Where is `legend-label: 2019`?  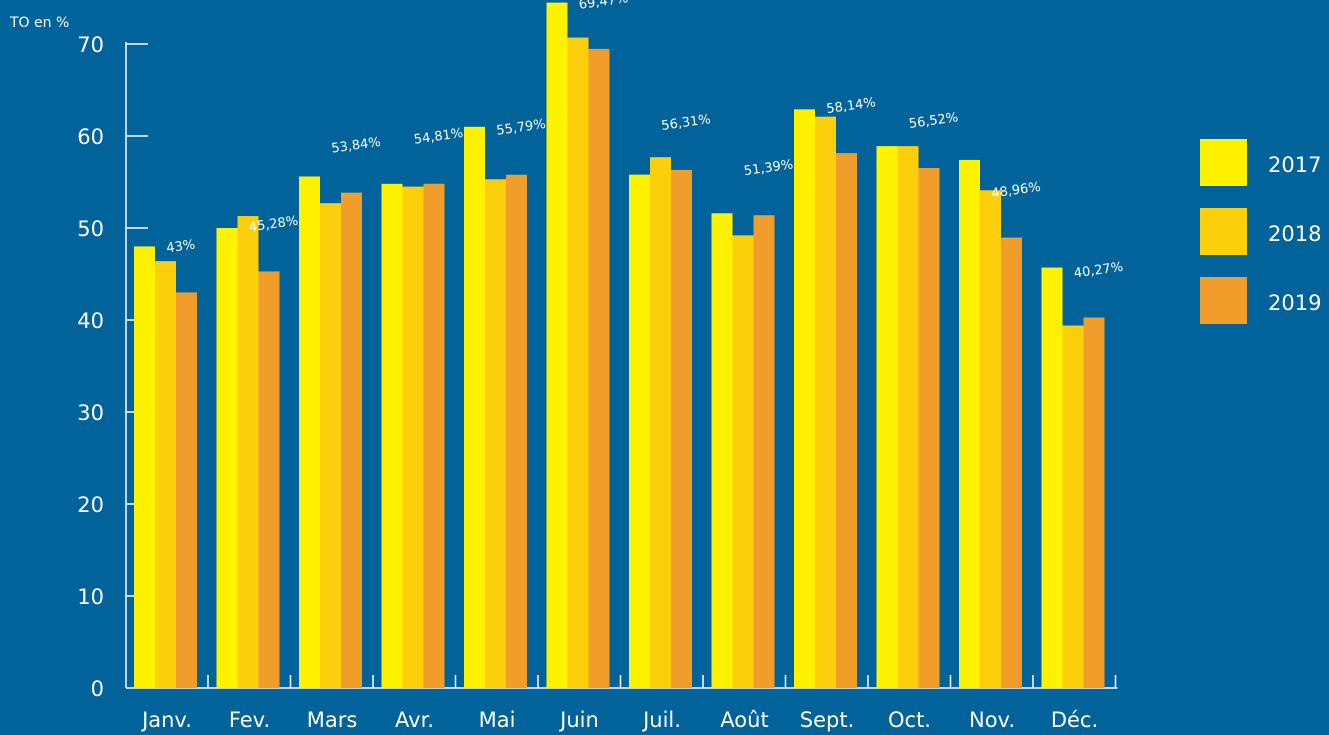
legend-label: 2019 is located at coordinates (1294, 303).